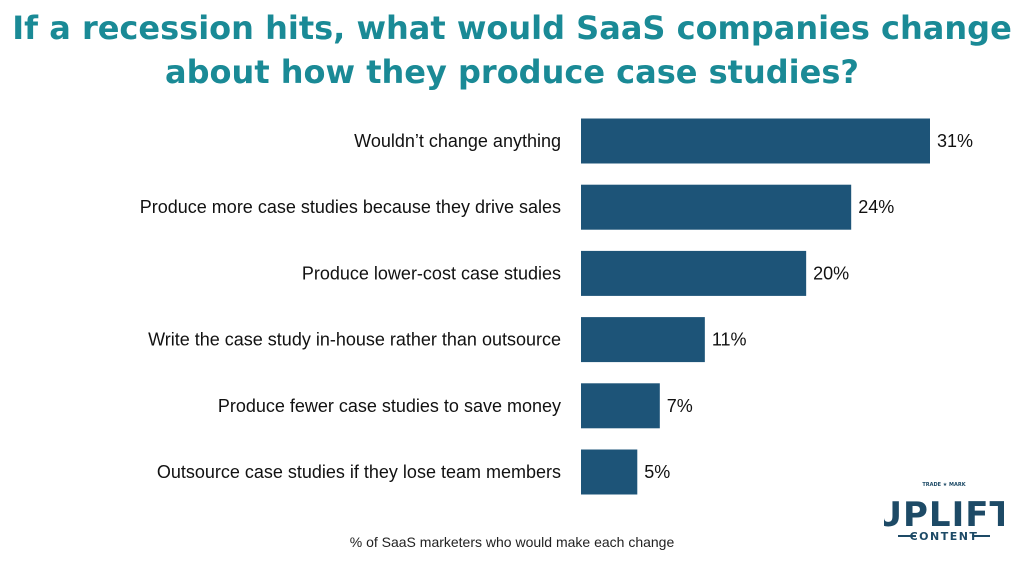 The width and height of the screenshot is (1024, 576). Describe the element at coordinates (575, 273) in the screenshot. I see `bar-row: Produce lower-cost case studies 20%` at that location.